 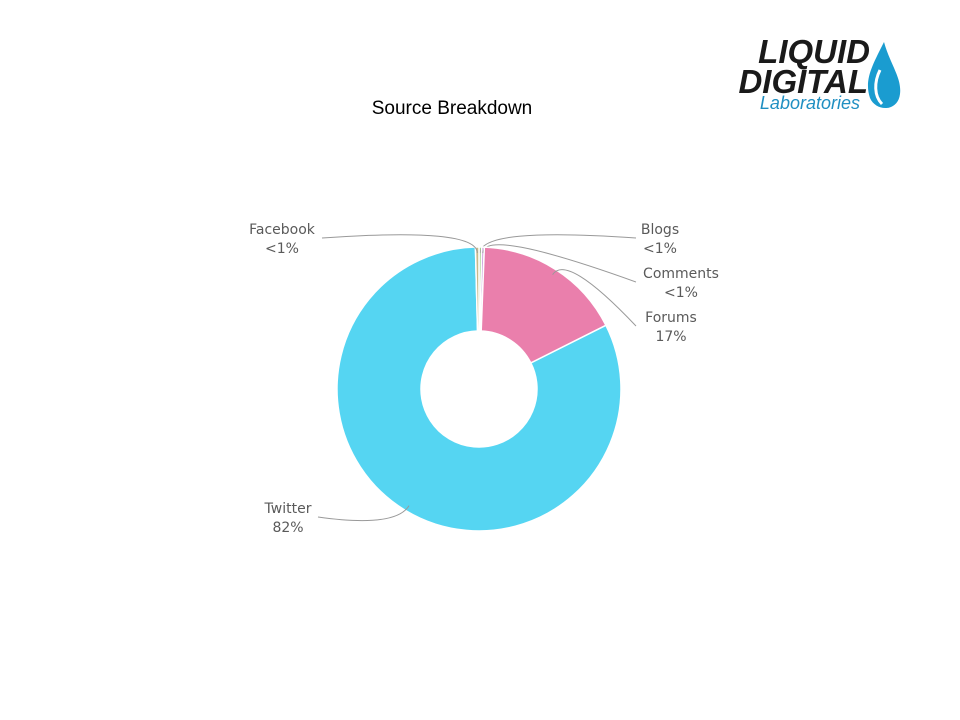 I want to click on slice-label: Twitter, so click(x=288, y=509).